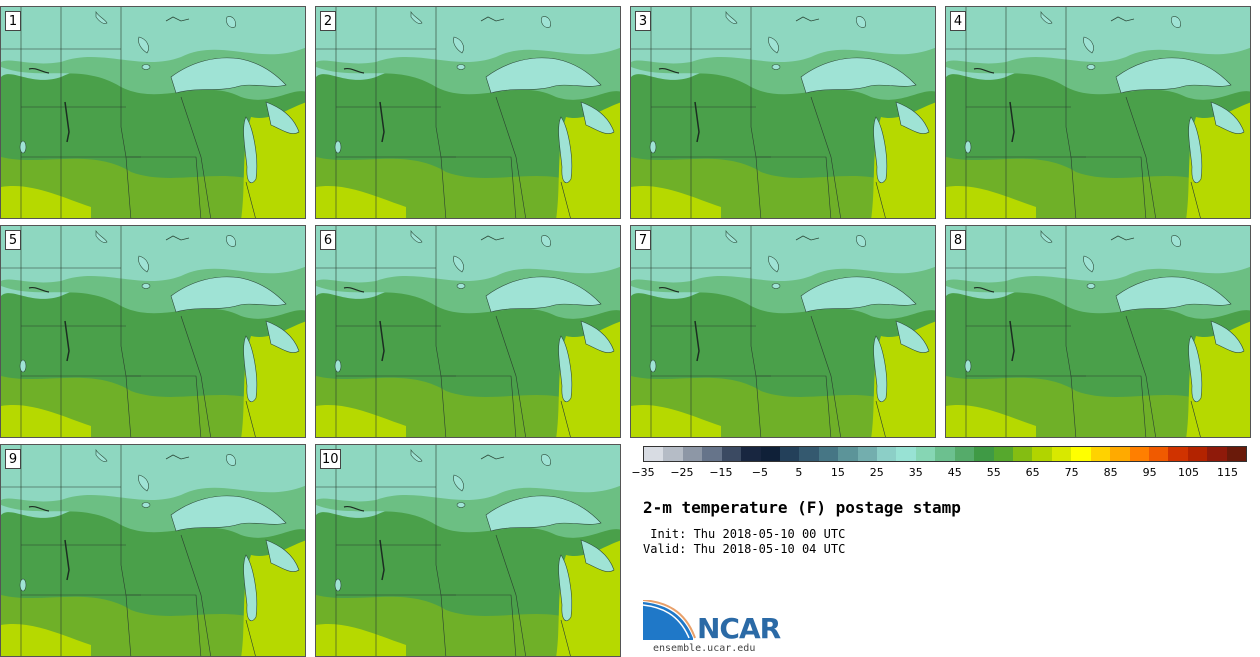  What do you see at coordinates (13, 21) in the screenshot?
I see `stamp-number: 1` at bounding box center [13, 21].